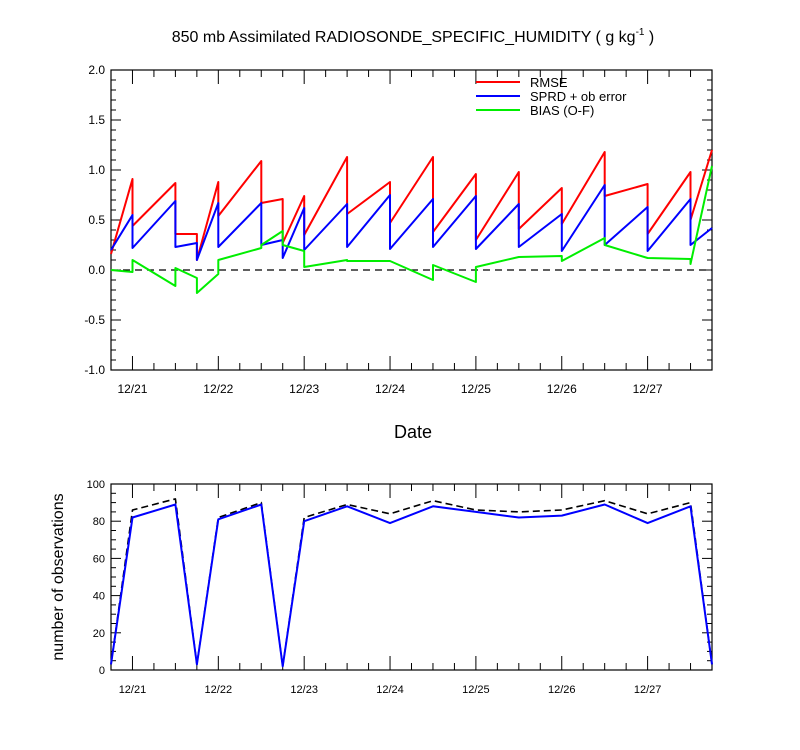  Describe the element at coordinates (562, 110) in the screenshot. I see `legend-label-3: BIAS (O-F)` at that location.